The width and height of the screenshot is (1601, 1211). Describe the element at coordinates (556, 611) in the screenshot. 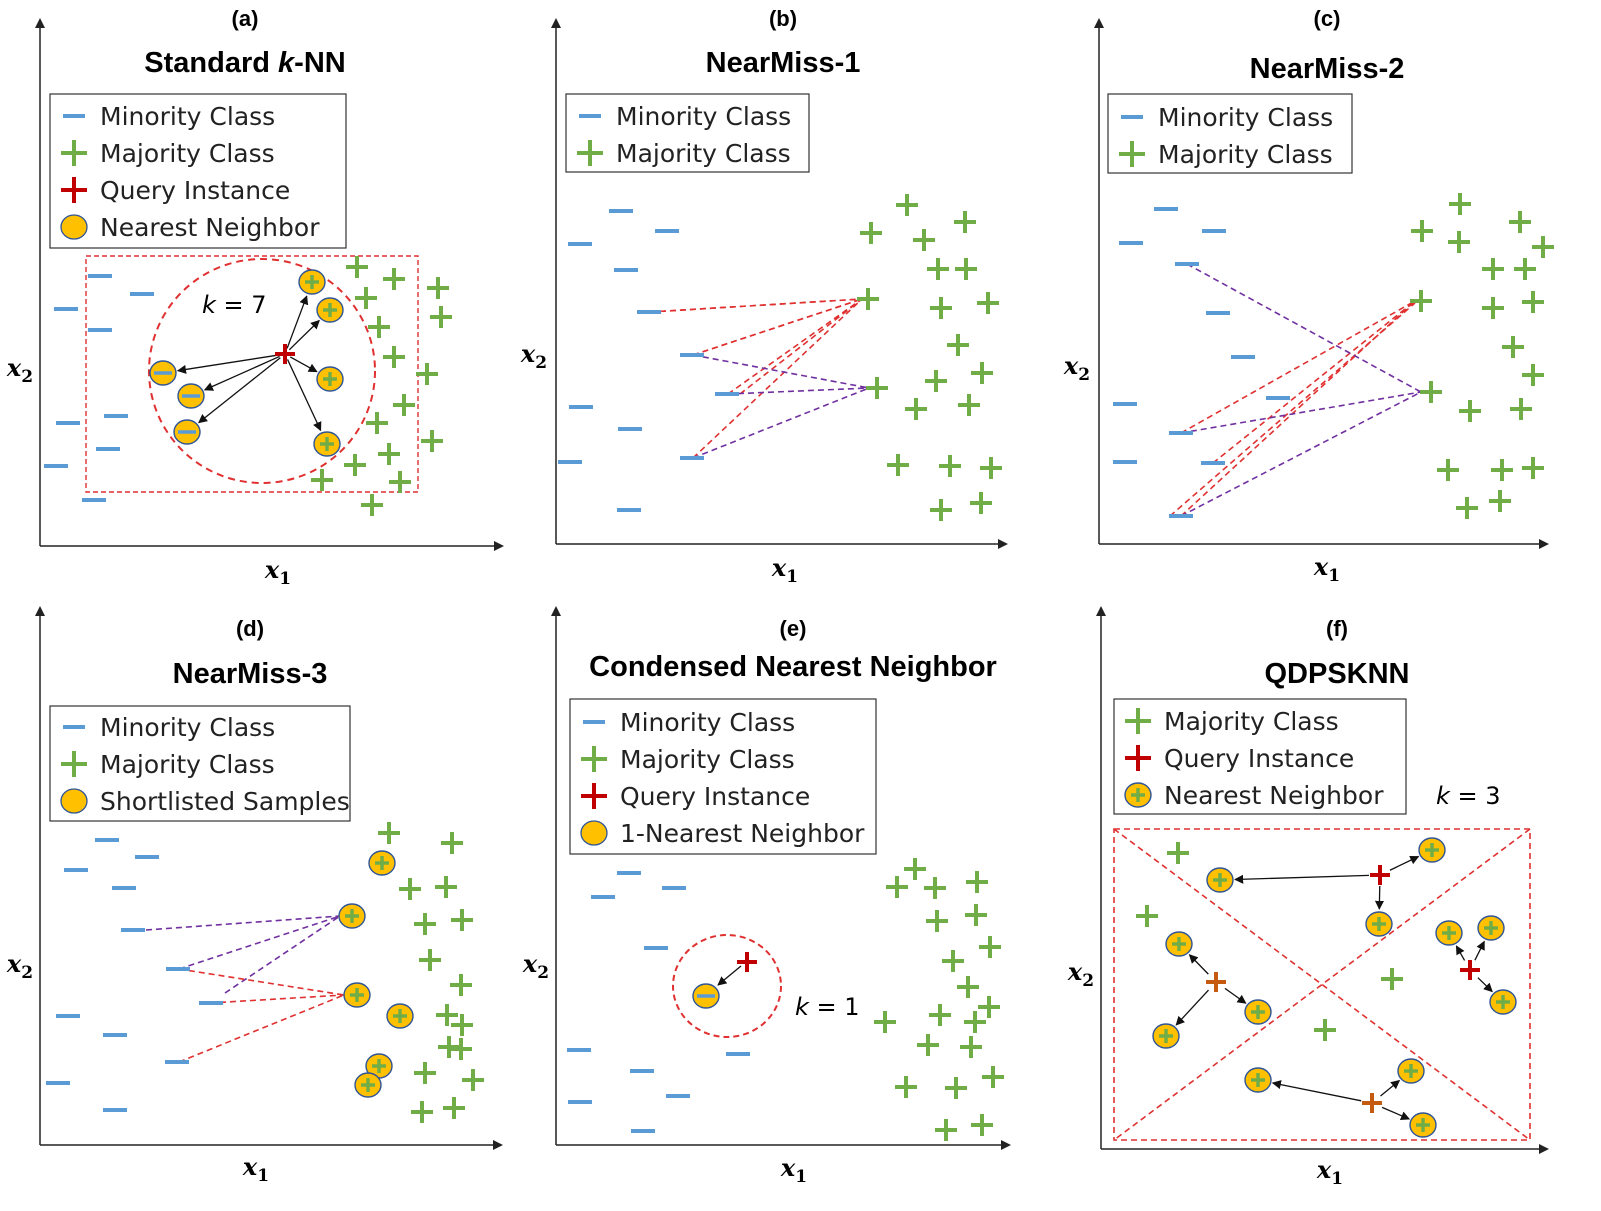

I see `y-axis-arrow` at that location.